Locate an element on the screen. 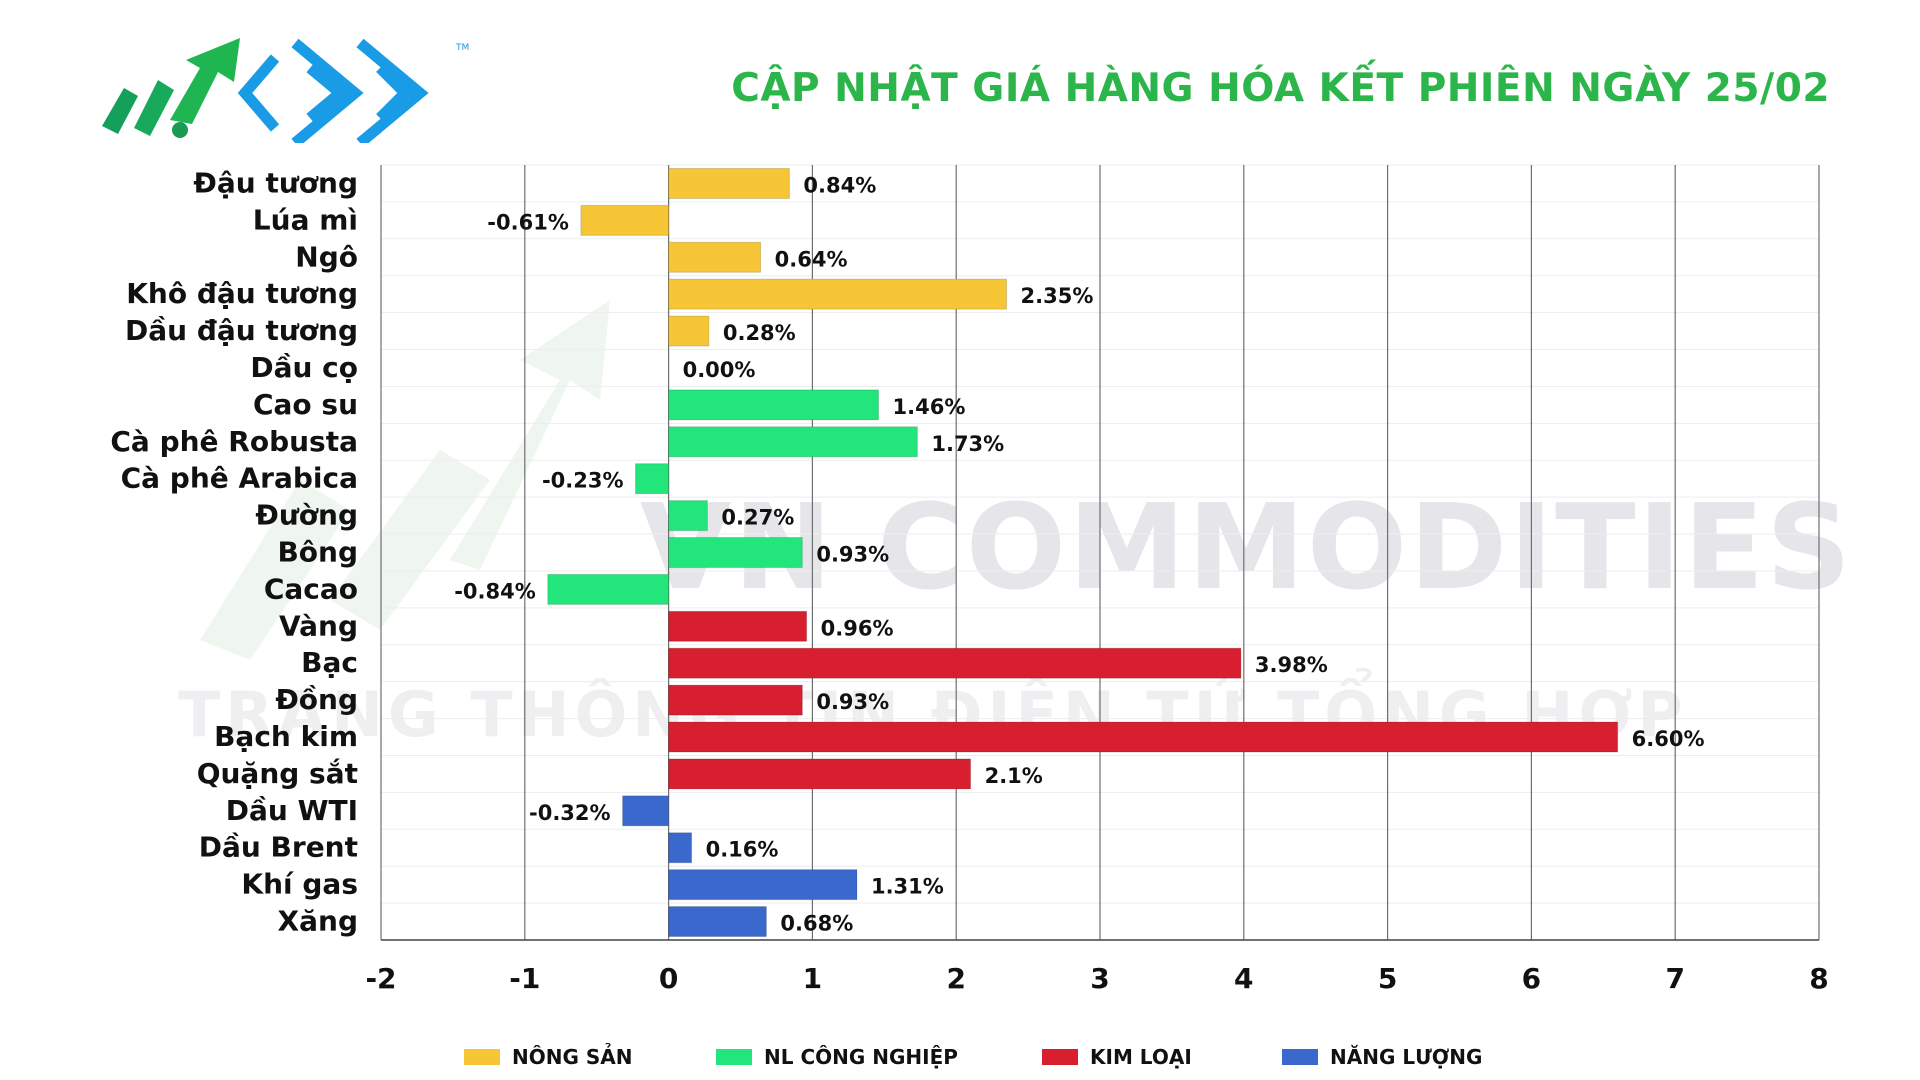 The image size is (1920, 1080). legend-item: NL CÔNG NGHIỆP is located at coordinates (837, 1057).